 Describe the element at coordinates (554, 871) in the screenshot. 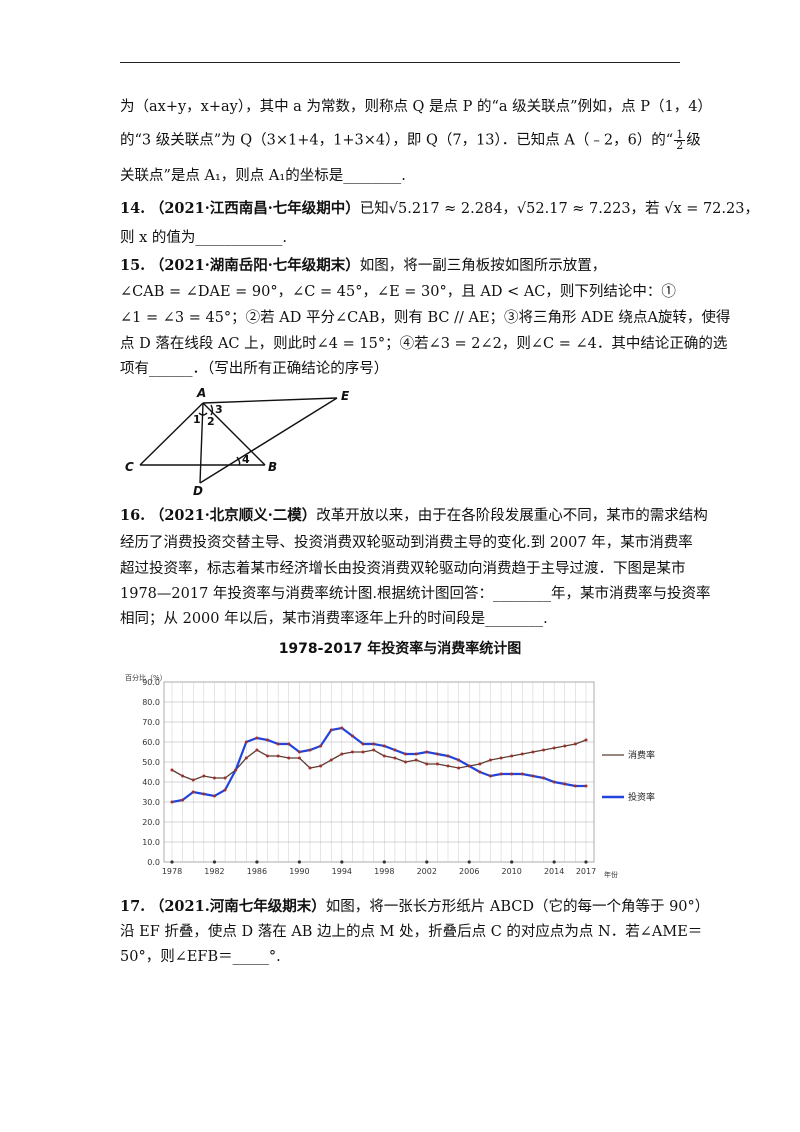

I see `x-tick-label: 2014` at that location.